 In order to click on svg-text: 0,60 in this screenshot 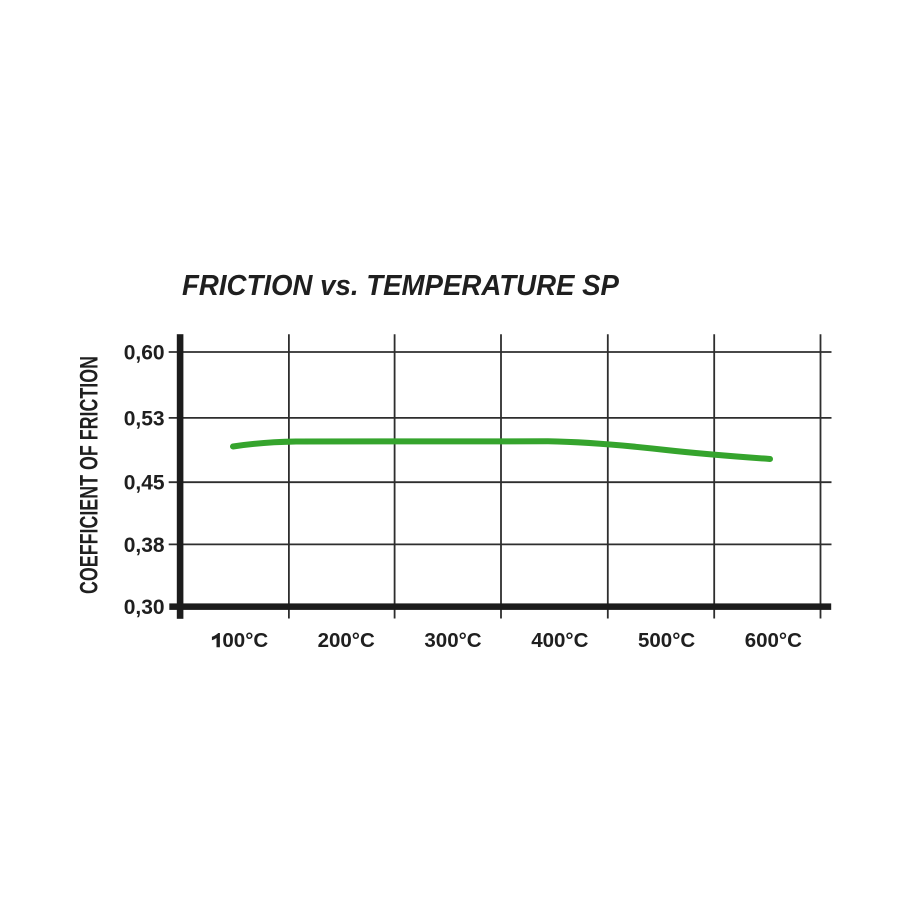, I will do `click(144, 352)`.